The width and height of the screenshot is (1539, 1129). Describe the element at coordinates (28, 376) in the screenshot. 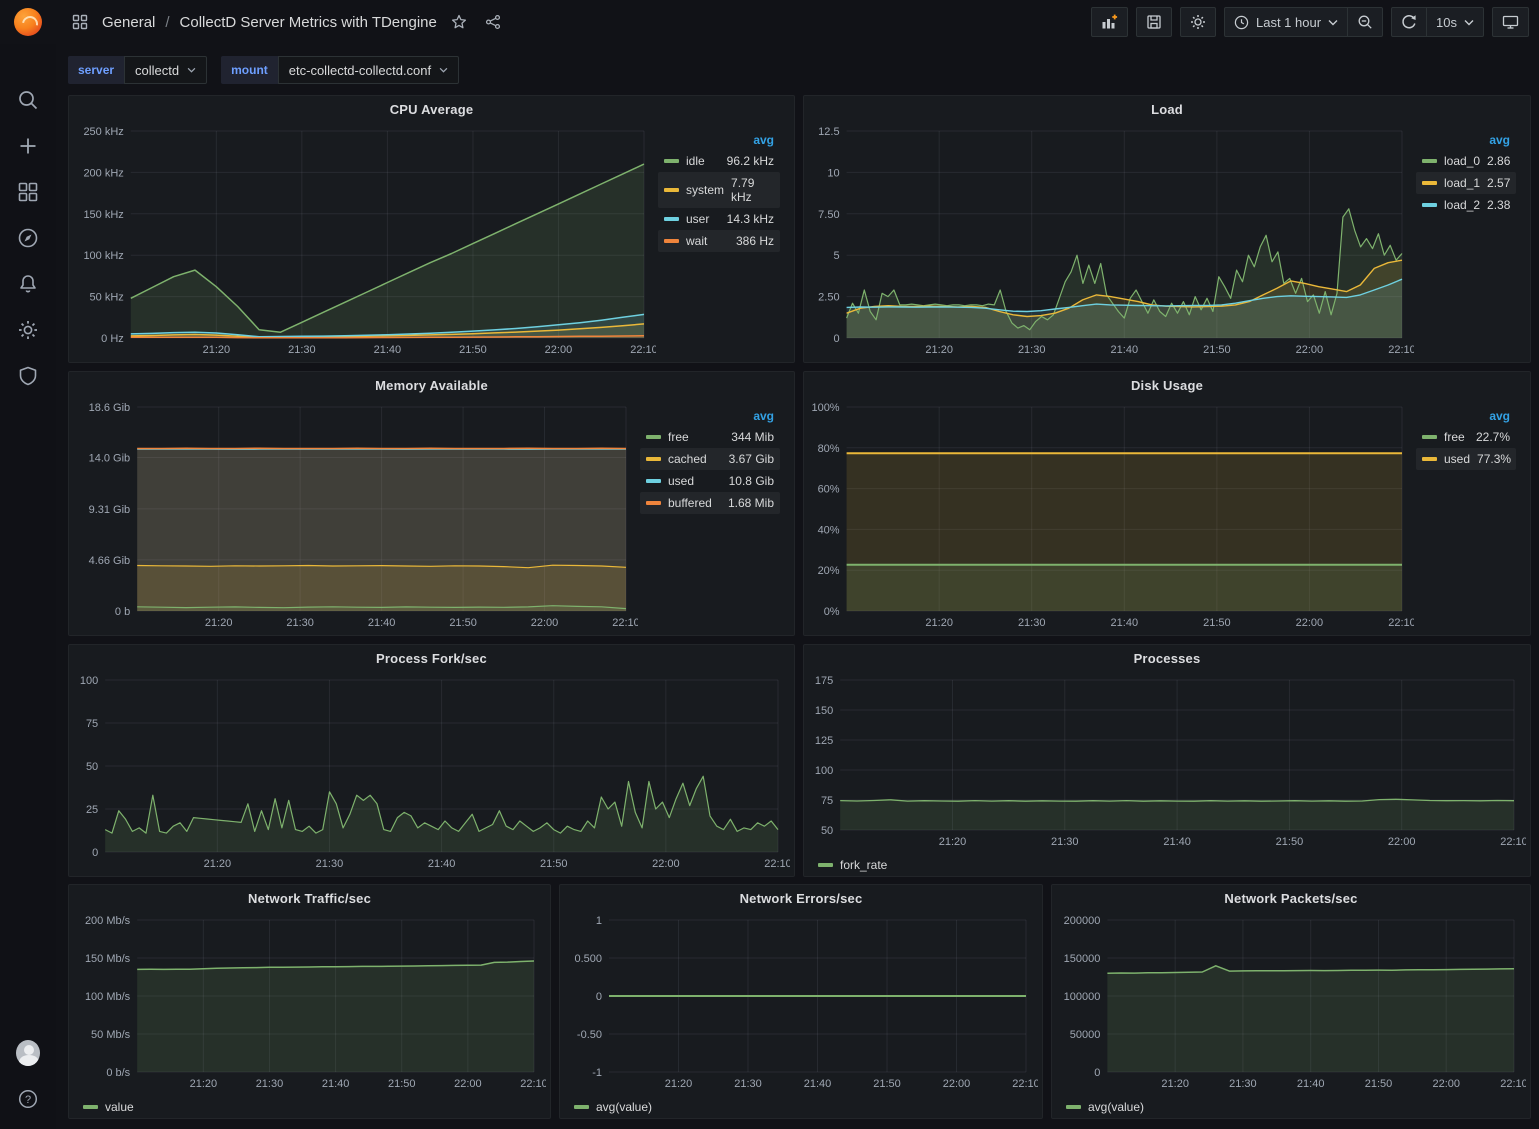

I see `server-admin-shield-icon` at that location.